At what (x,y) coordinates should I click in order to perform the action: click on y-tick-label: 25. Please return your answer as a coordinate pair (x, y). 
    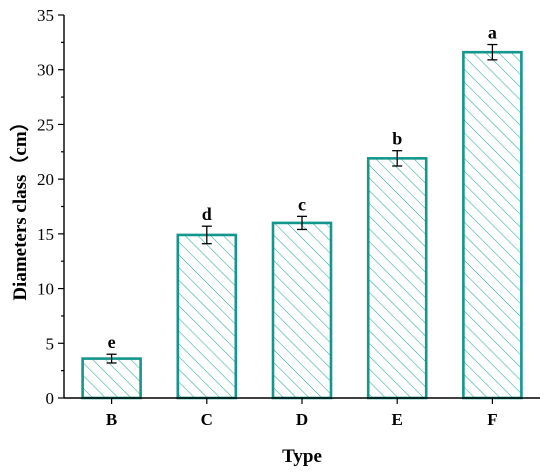
    Looking at the image, I should click on (45, 124).